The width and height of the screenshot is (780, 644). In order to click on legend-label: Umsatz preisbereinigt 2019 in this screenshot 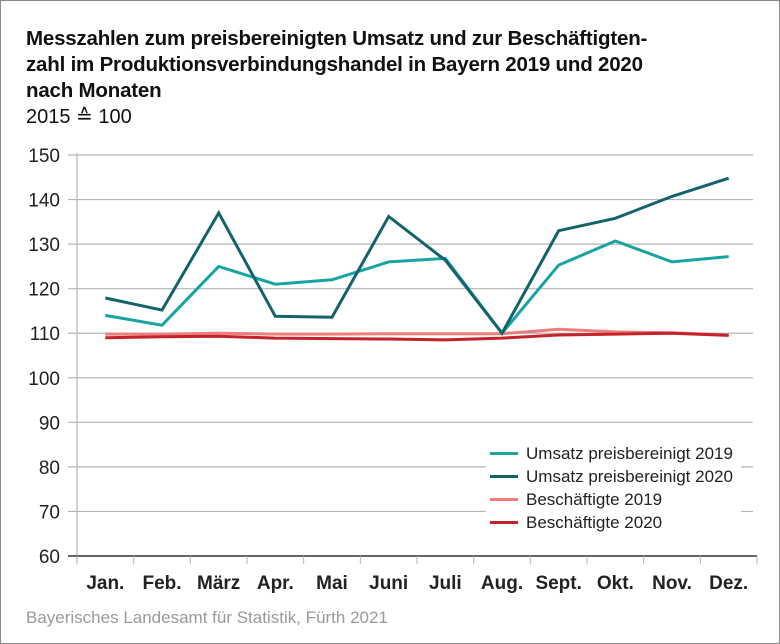, I will do `click(629, 453)`.